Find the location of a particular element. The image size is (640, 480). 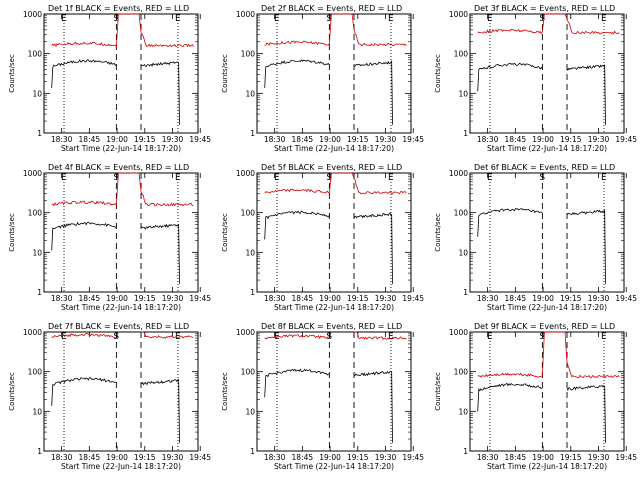

chart-title: Det 7f BLACK = Events, RED = LLD is located at coordinates (118, 326).